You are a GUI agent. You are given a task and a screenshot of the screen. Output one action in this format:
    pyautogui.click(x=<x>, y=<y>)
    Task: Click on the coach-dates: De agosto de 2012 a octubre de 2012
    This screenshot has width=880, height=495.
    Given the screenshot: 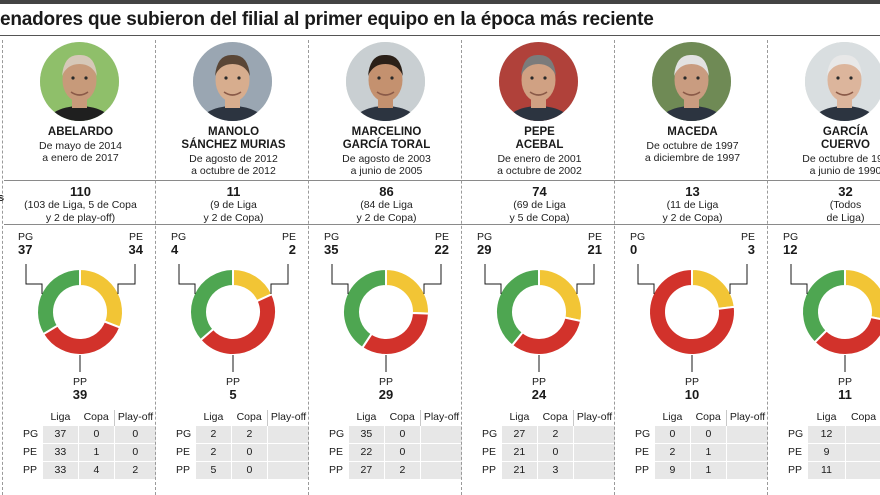 What is the action you would take?
    pyautogui.click(x=233, y=165)
    